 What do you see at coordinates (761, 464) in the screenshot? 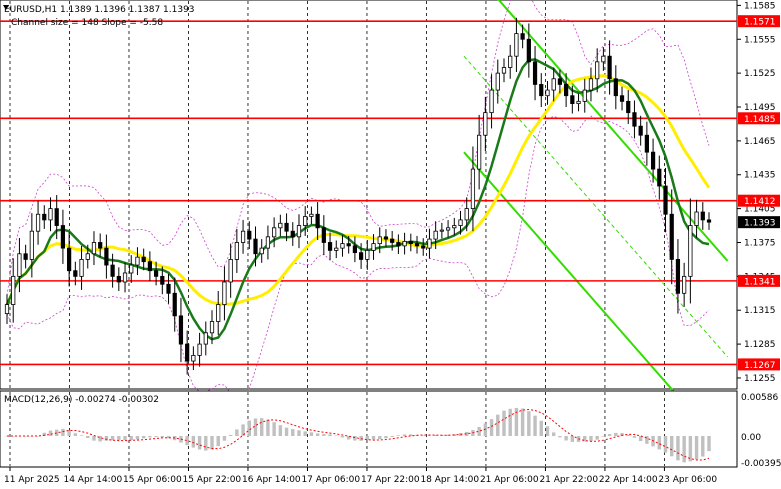
I see `macd-tick-bottom: -0.00395` at bounding box center [761, 464].